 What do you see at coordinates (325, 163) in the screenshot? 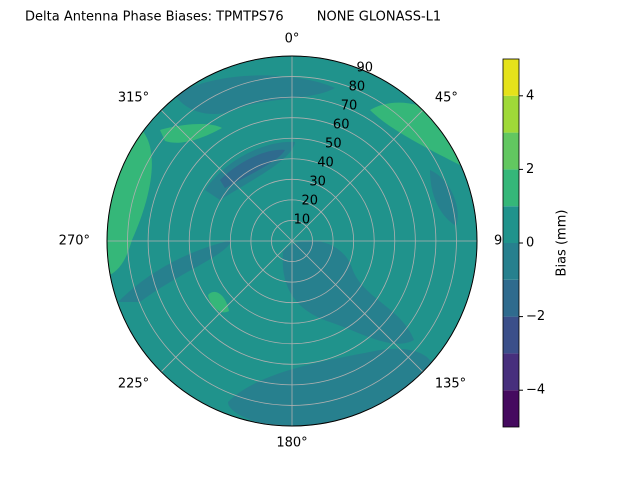
I see `r-tick-label: 40` at bounding box center [325, 163].